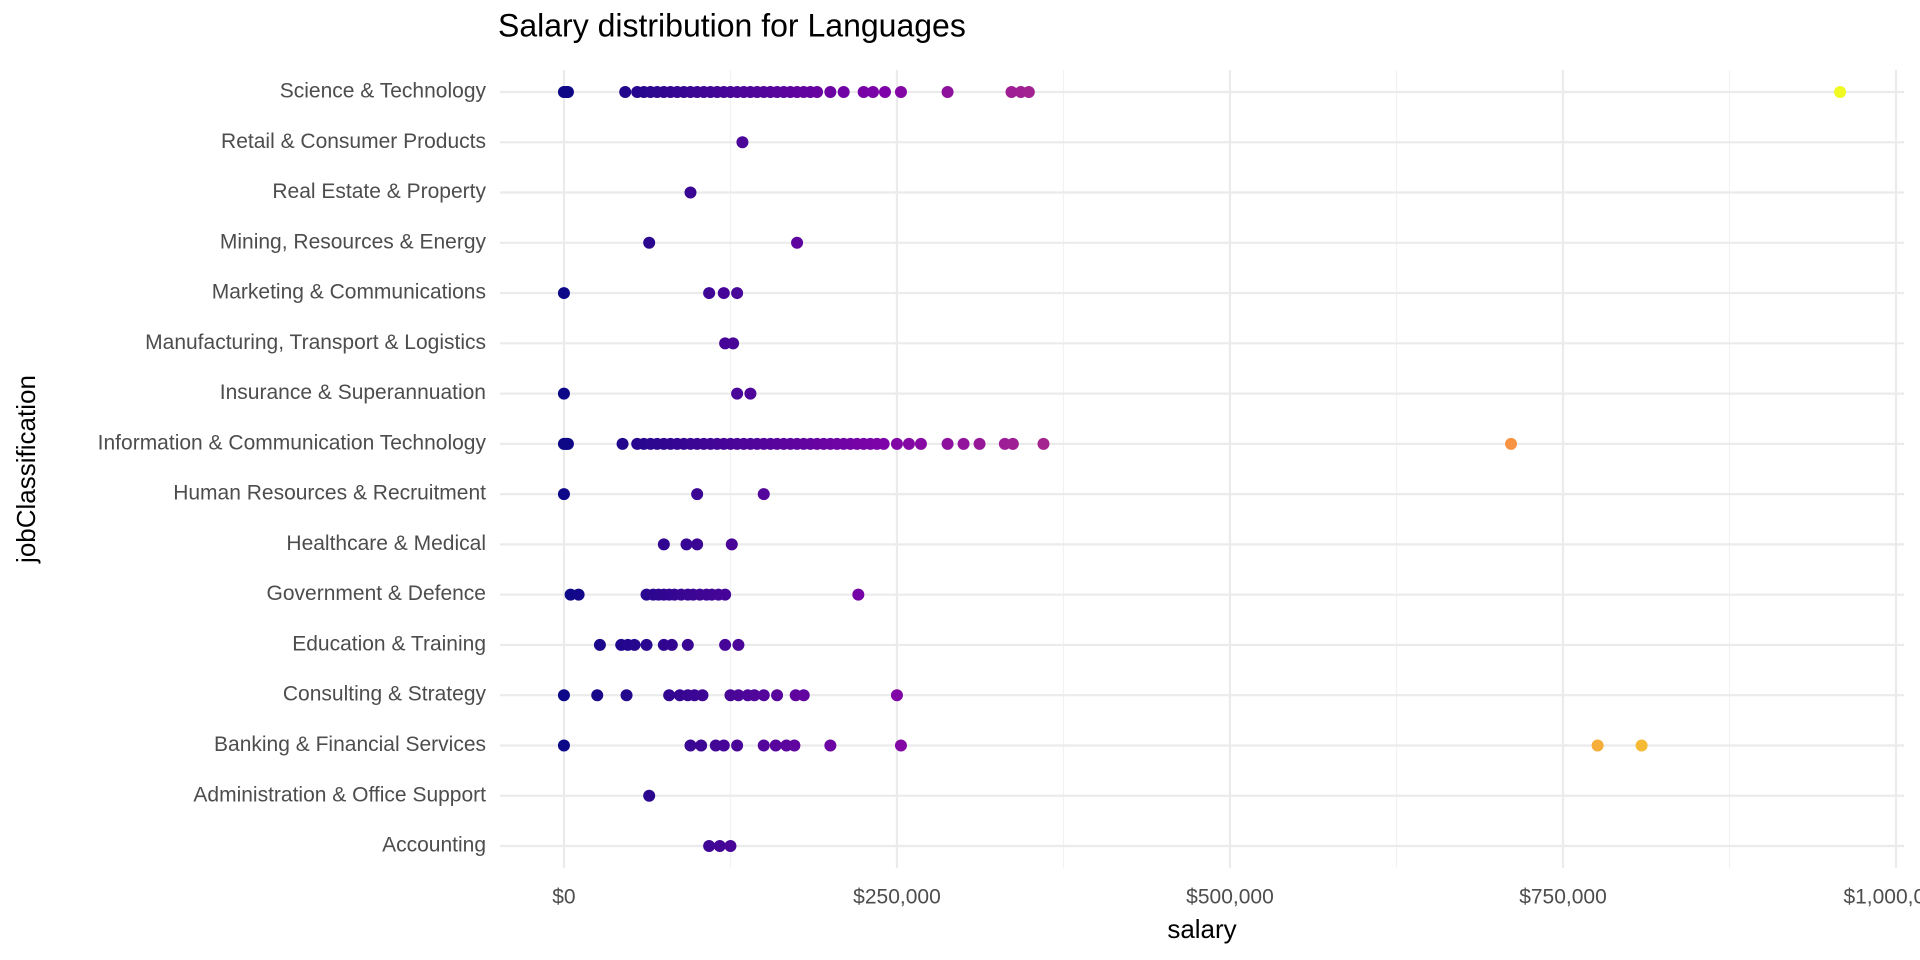 The image size is (1920, 960). What do you see at coordinates (1881, 897) in the screenshot?
I see `x-tick-label: $1,000,000` at bounding box center [1881, 897].